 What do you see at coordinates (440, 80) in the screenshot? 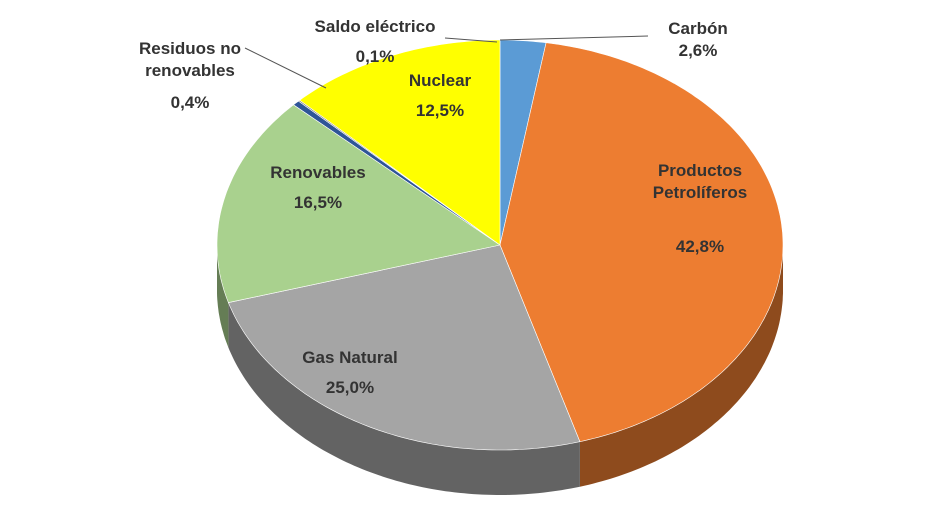
I see `slice-label: Nuclear` at bounding box center [440, 80].